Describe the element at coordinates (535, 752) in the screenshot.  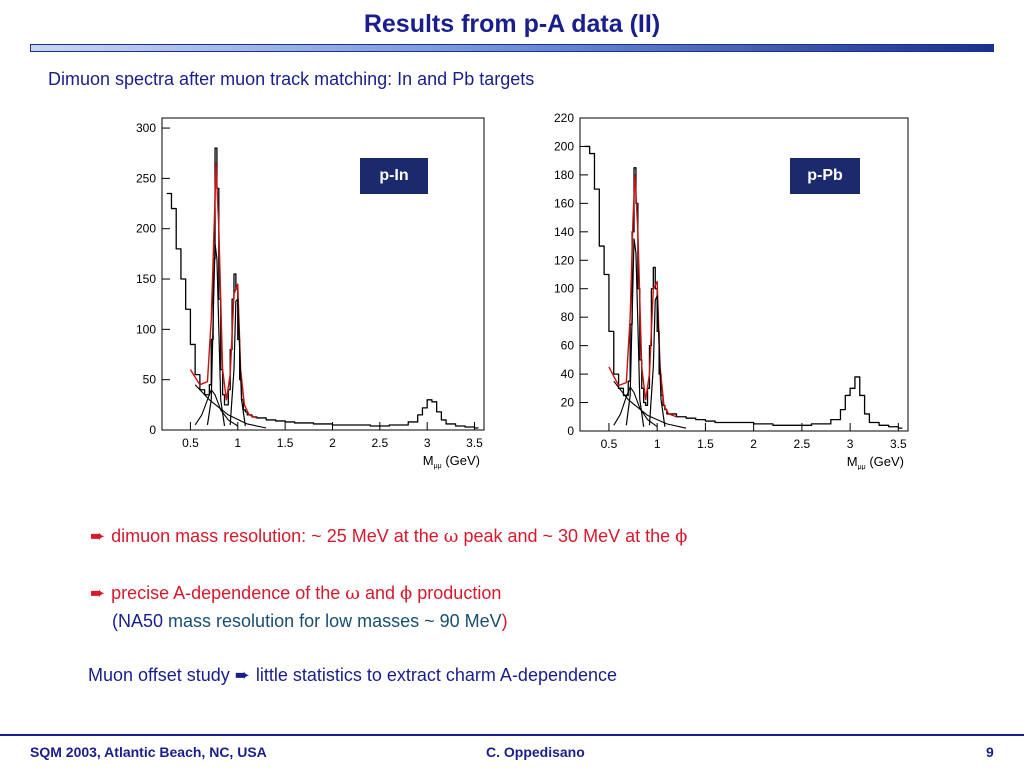
I see `footer-author: C. Oppedisano` at that location.